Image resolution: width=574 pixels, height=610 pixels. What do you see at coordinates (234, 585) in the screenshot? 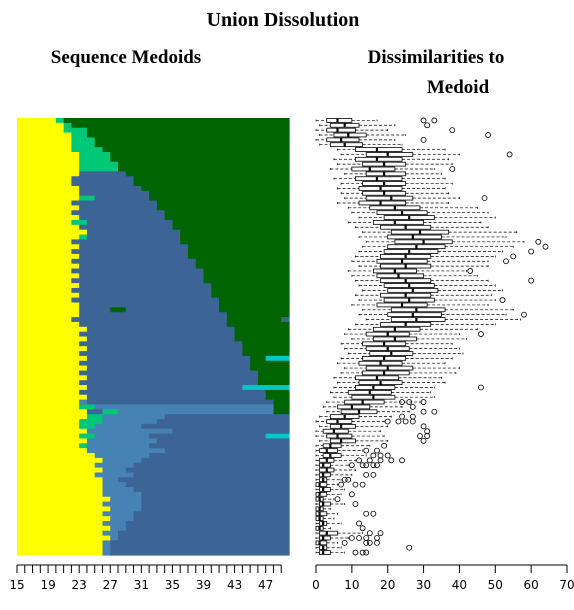
I see `x-tick-label: 43` at bounding box center [234, 585].